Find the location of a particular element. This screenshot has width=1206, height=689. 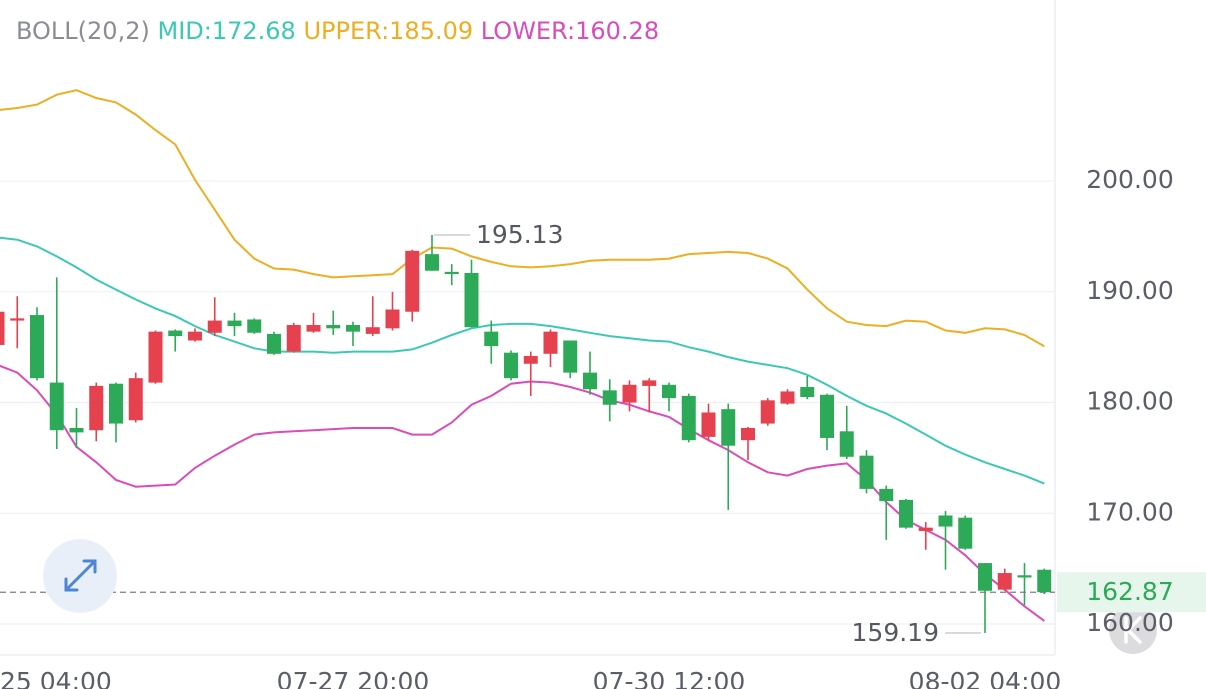

x-tick-label: 08-02 04:00 is located at coordinates (985, 678).